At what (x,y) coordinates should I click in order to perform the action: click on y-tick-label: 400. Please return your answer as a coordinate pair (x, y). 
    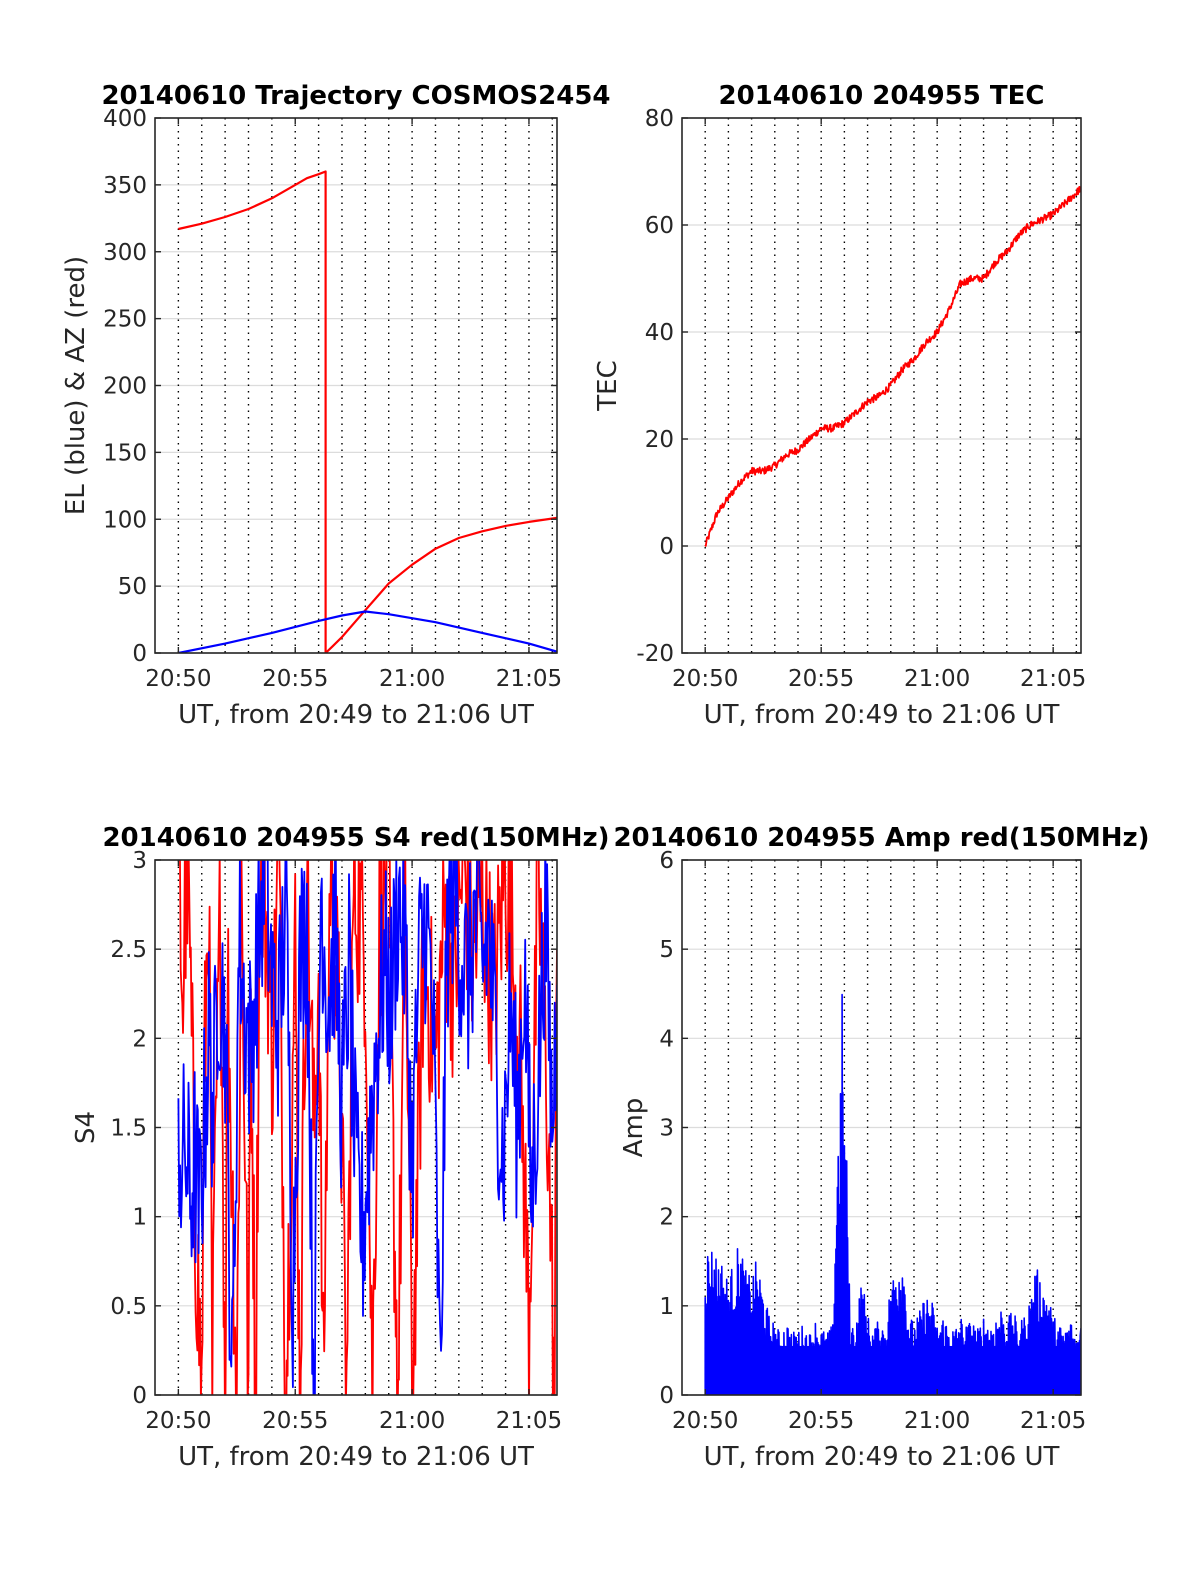
    Looking at the image, I should click on (125, 119).